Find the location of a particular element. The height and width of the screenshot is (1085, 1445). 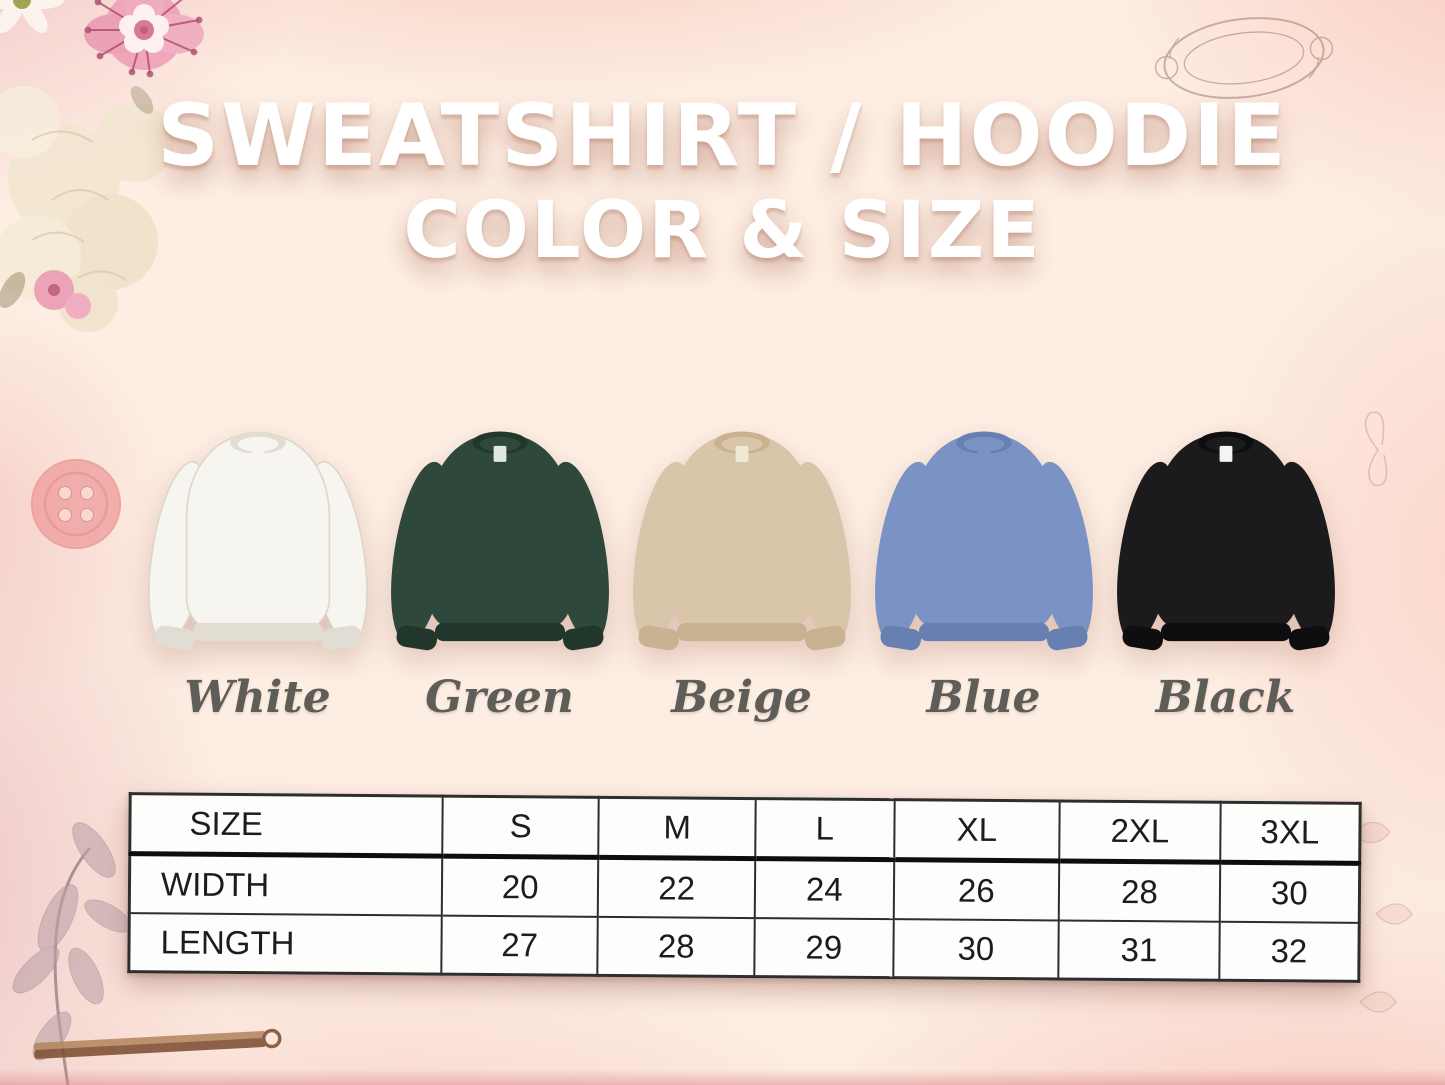

color-label-black: Black is located at coordinates (1225, 697).